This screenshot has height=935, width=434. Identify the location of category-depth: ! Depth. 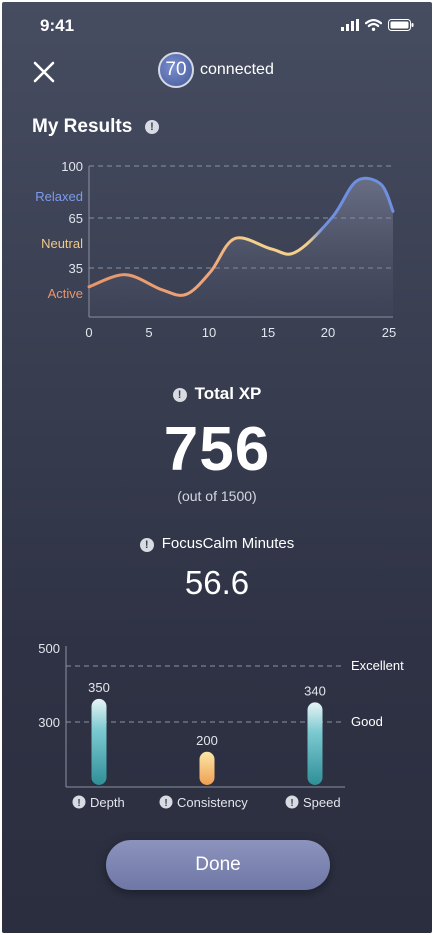
(98, 802).